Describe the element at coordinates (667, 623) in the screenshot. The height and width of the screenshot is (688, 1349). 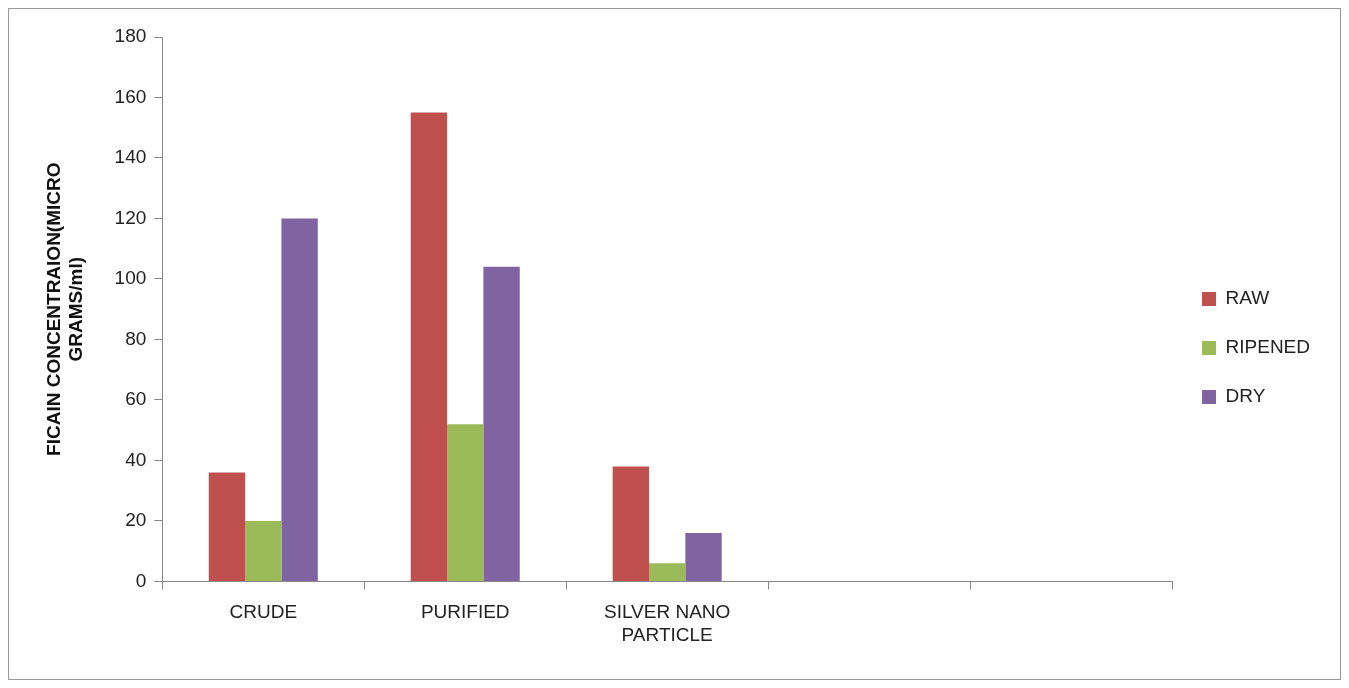
I see `x-tick-label: SILVER NANO PARTICLE` at that location.